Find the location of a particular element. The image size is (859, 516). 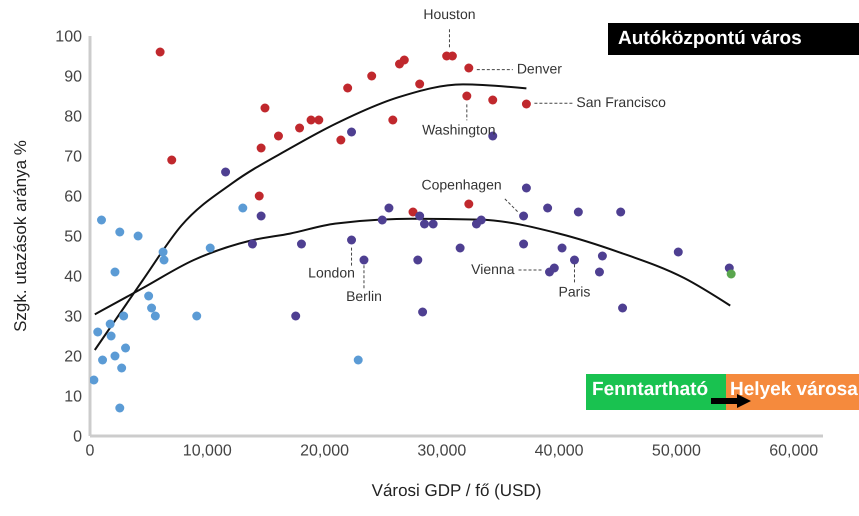

annotation: Houston is located at coordinates (449, 14).